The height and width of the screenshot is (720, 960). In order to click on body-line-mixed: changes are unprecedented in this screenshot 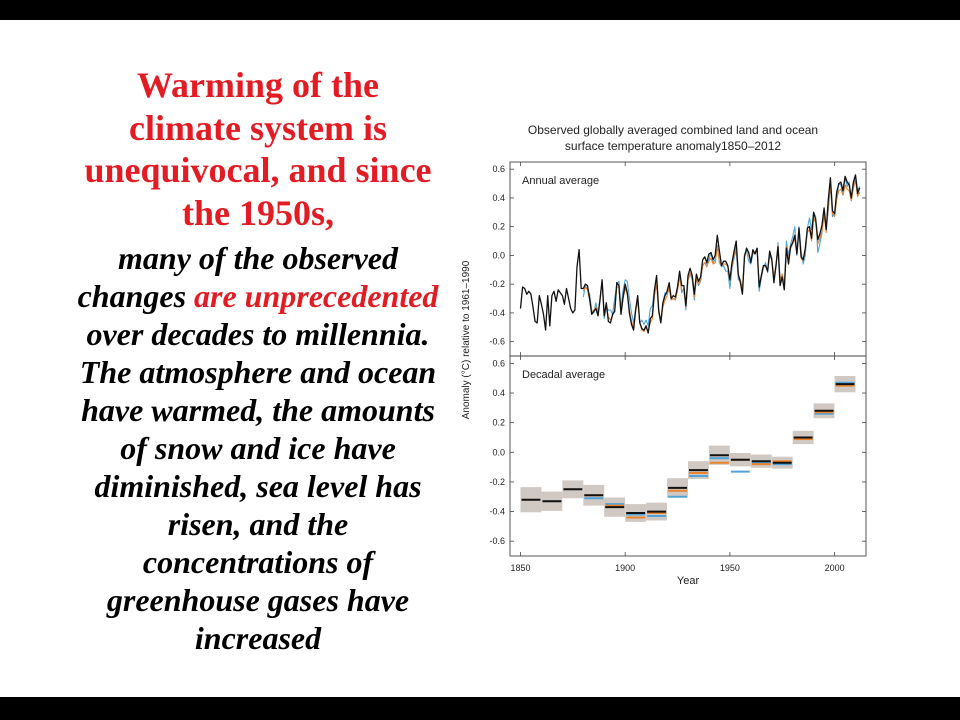, I will do `click(258, 296)`.